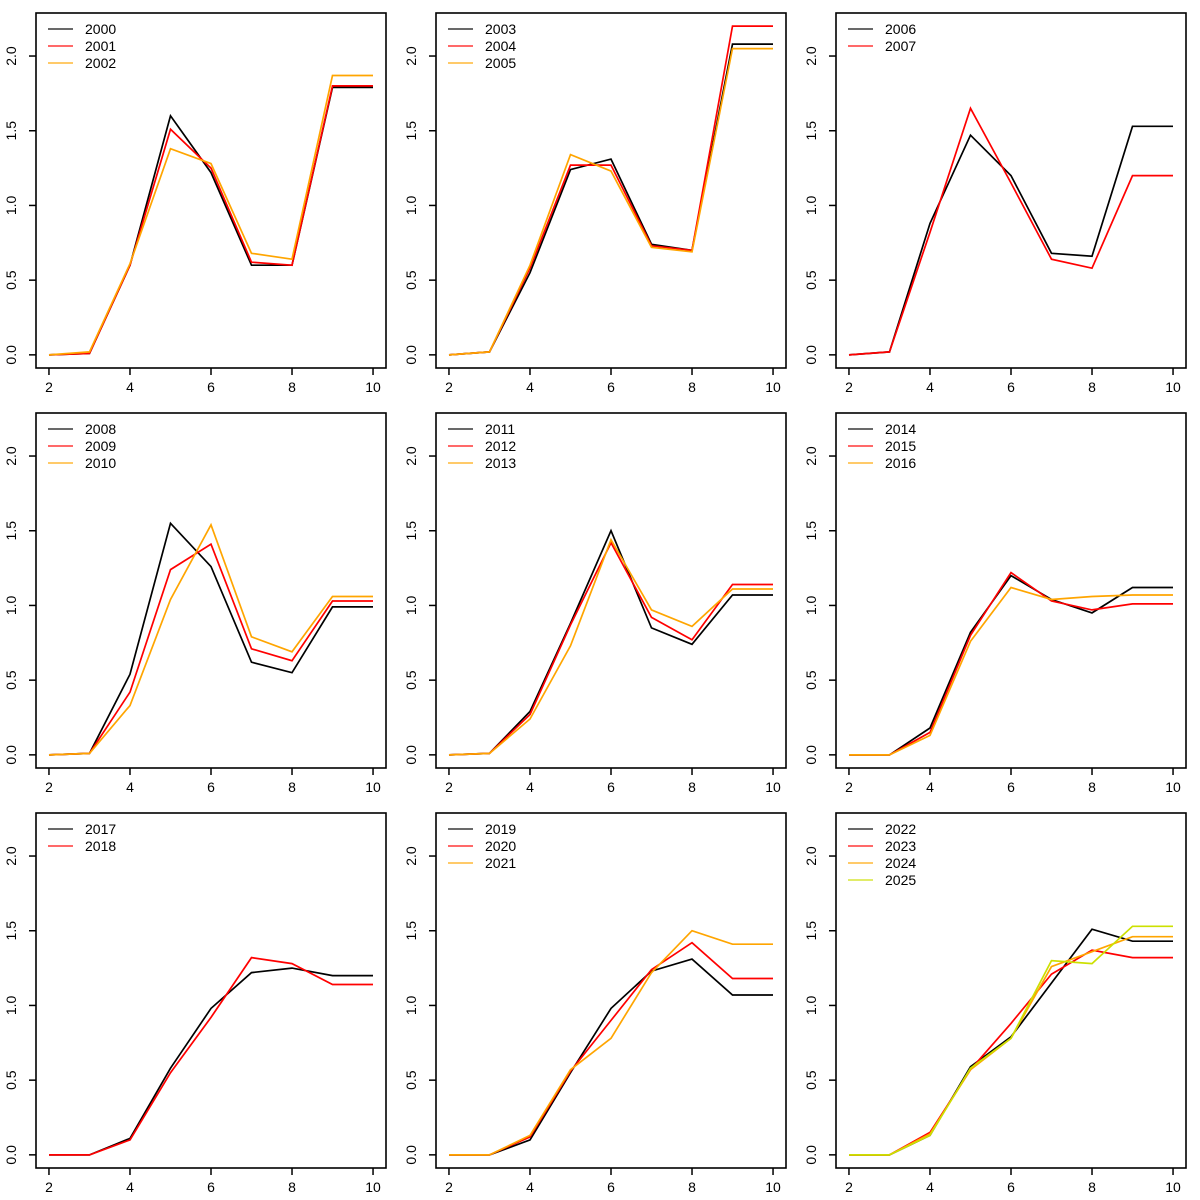 The height and width of the screenshot is (1200, 1200). Describe the element at coordinates (100, 429) in the screenshot. I see `legend-label-2008: 2008` at that location.